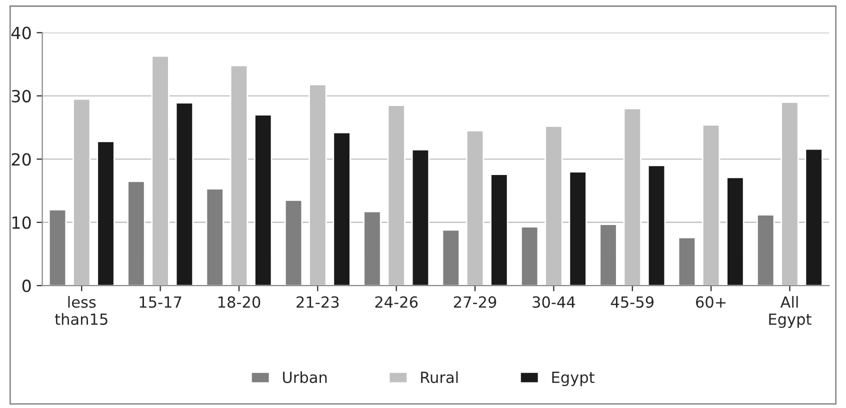 The width and height of the screenshot is (846, 408). What do you see at coordinates (317, 302) in the screenshot?
I see `x-tick-label: 21-23` at bounding box center [317, 302].